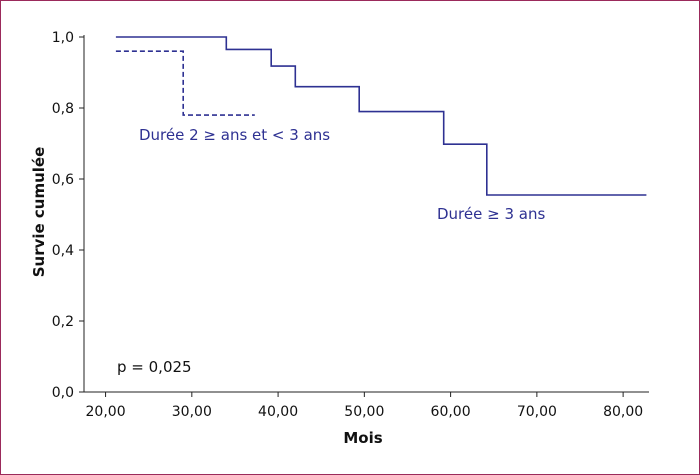 The width and height of the screenshot is (700, 475). Describe the element at coordinates (491, 214) in the screenshot. I see `series-label-3plus: Durée ≥ 3 ans` at that location.